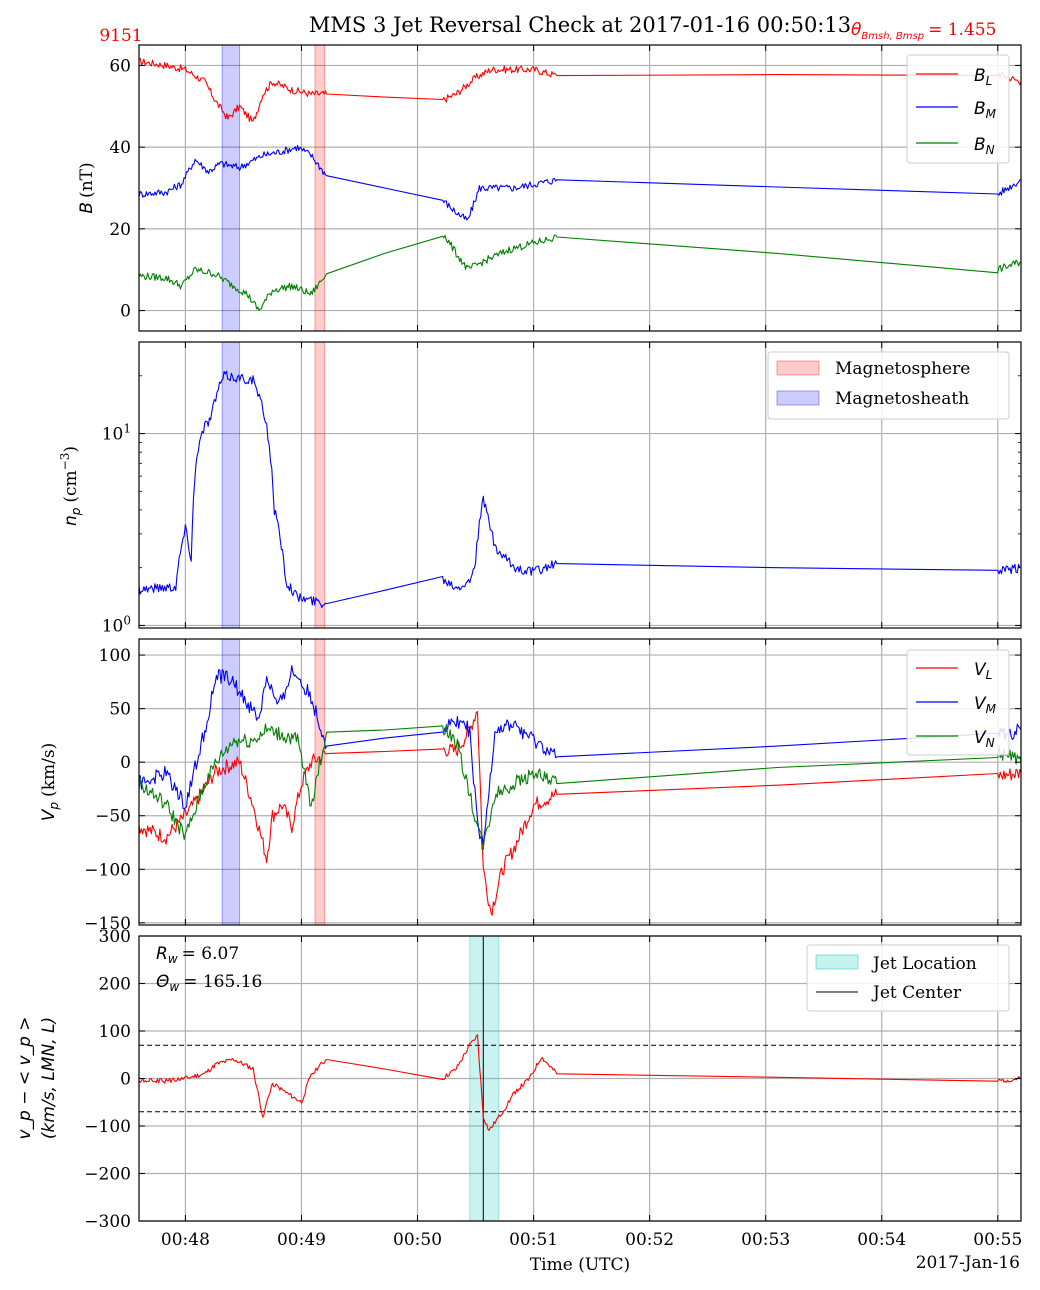 The height and width of the screenshot is (1290, 1040). What do you see at coordinates (120, 66) in the screenshot?
I see `y-tick-label: 60` at bounding box center [120, 66].